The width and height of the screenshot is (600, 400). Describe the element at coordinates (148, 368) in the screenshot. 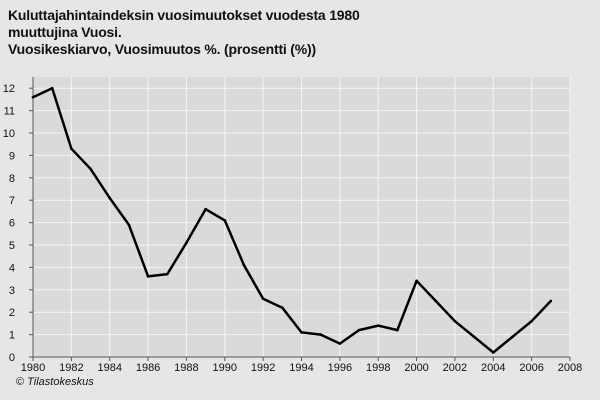

I see `x-tick-label: 1986` at that location.